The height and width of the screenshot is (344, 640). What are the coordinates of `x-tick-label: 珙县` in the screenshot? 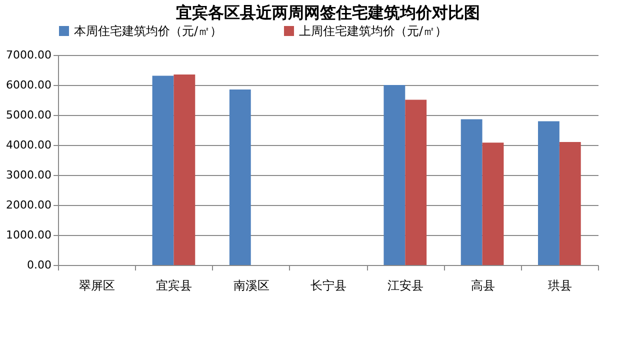 It's located at (560, 285).